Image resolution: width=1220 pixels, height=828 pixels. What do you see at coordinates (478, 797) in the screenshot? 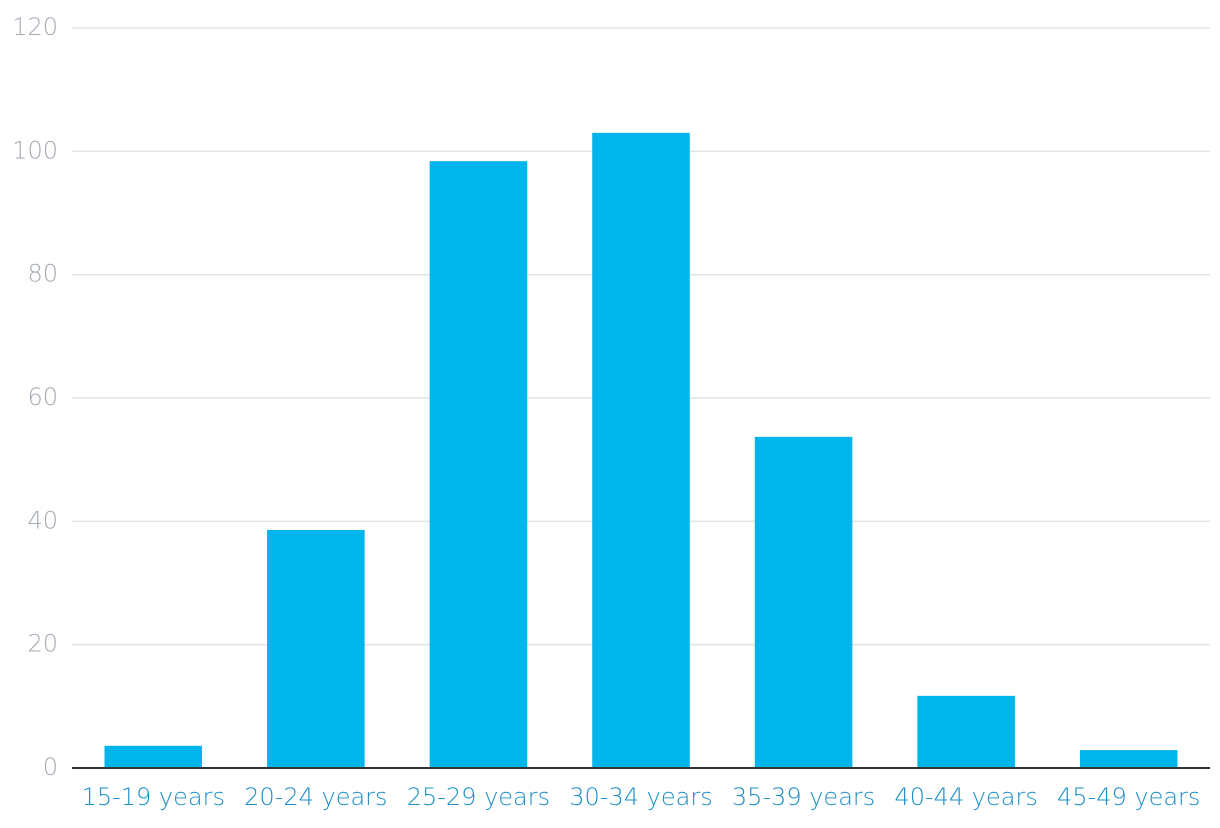
I see `x-tick-label: 25-29 years` at bounding box center [478, 797].